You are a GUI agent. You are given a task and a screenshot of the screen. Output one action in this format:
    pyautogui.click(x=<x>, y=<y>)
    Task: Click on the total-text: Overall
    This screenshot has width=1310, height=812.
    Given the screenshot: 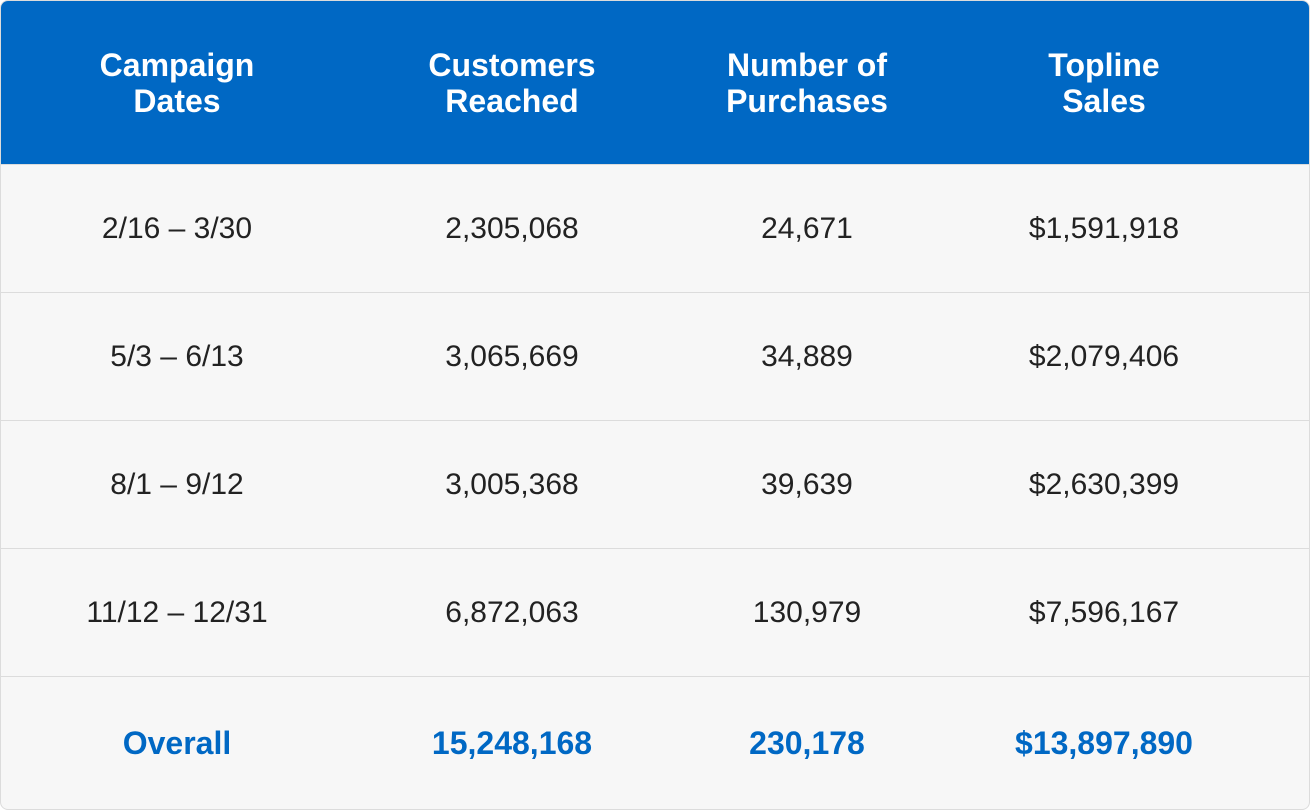 What is the action you would take?
    pyautogui.click(x=177, y=742)
    